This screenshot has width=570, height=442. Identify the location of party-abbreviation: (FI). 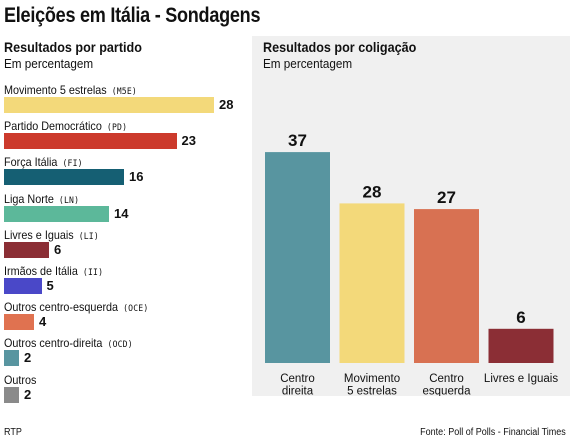
(70, 164).